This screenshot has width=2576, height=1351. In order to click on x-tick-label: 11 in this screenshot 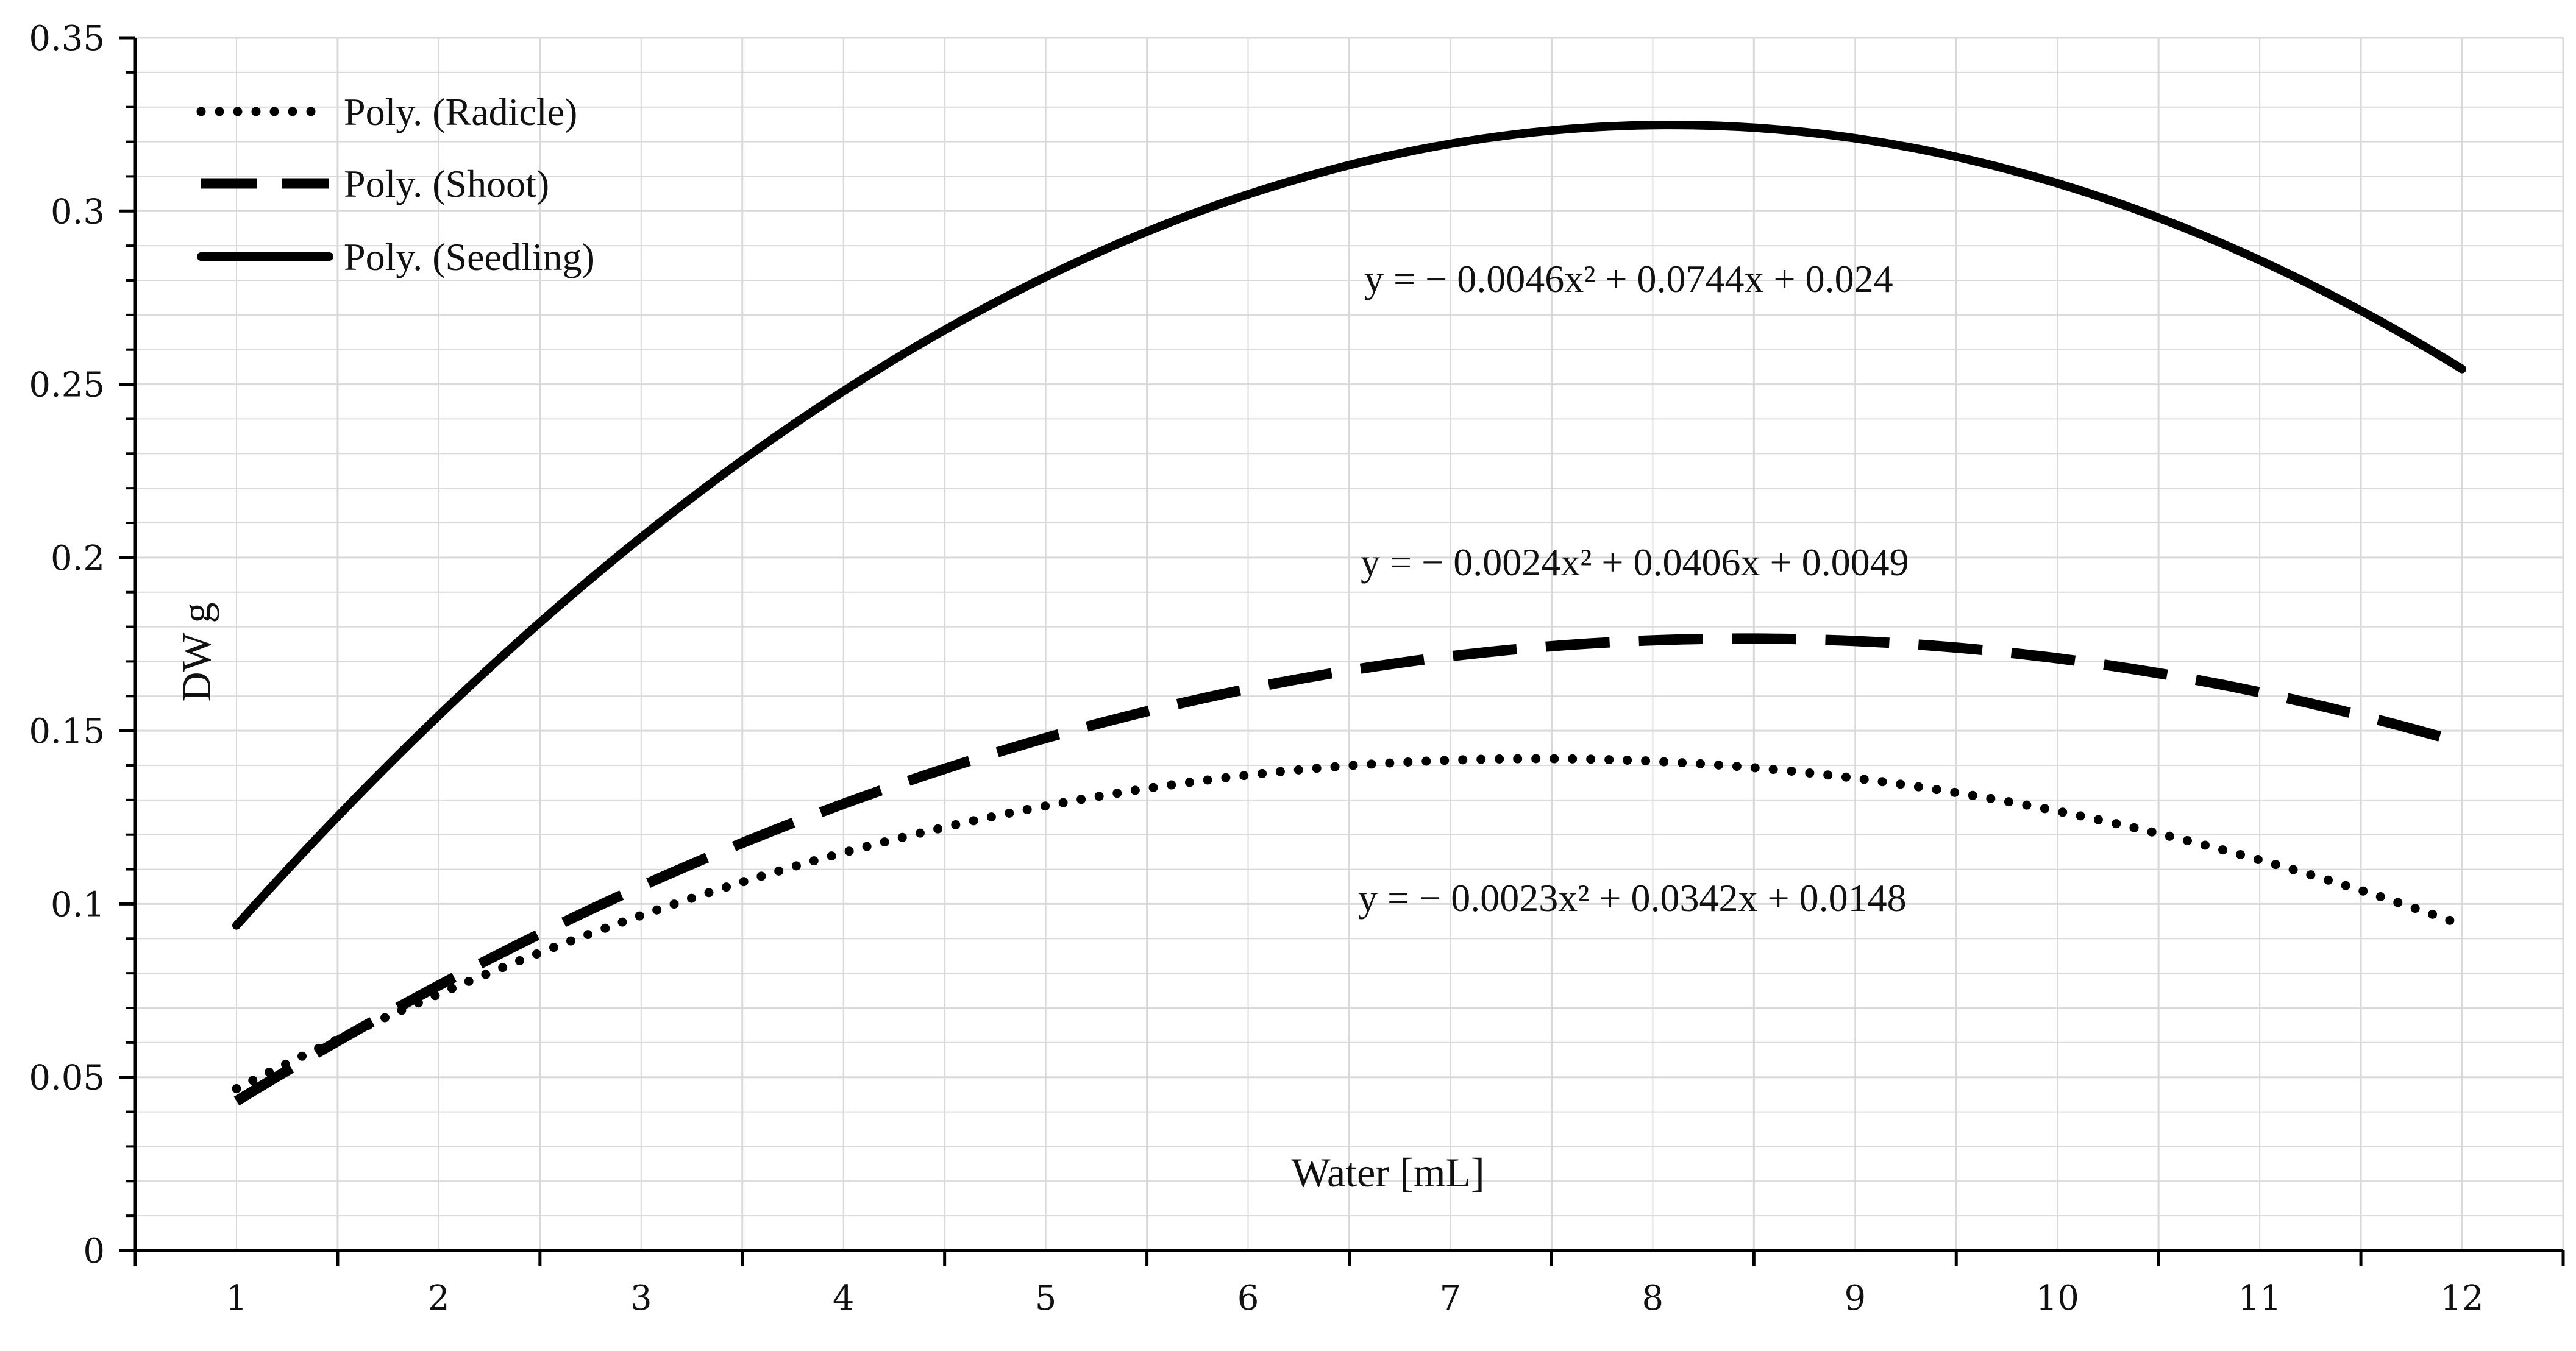, I will do `click(2259, 1298)`.